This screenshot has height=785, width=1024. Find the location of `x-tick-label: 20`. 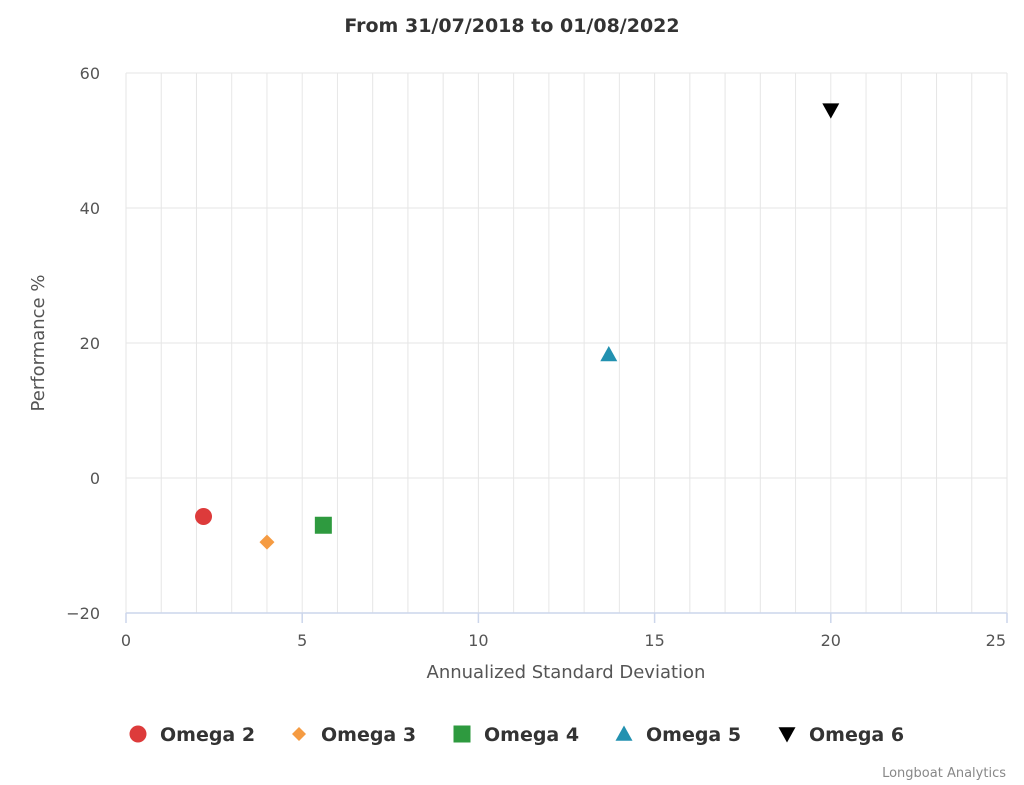

x-tick-label: 20 is located at coordinates (831, 640).